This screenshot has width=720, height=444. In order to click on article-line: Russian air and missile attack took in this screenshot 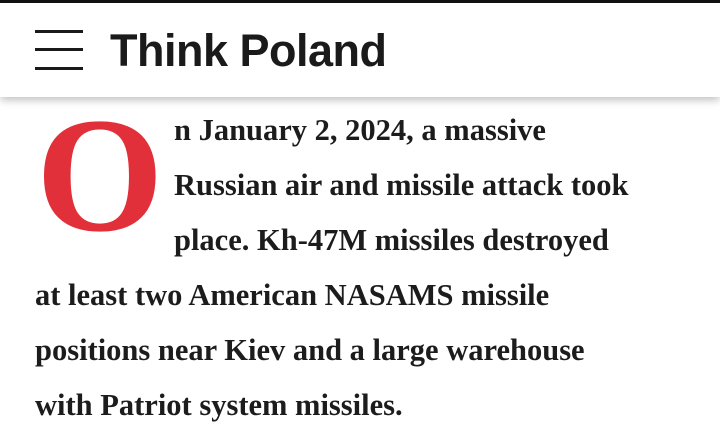, I will do `click(401, 185)`.